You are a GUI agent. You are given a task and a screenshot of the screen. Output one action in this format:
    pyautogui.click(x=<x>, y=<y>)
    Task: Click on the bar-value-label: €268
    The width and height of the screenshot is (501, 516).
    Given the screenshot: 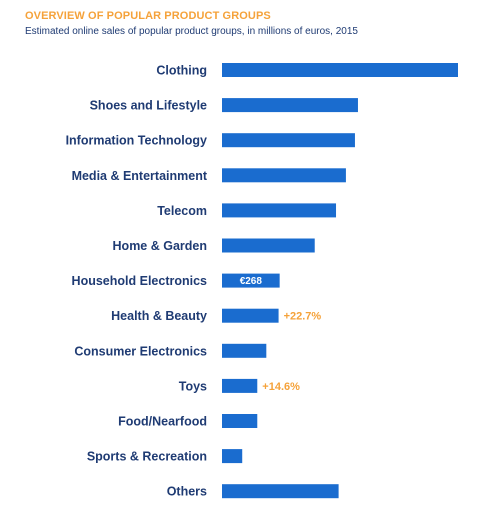 What is the action you would take?
    pyautogui.click(x=251, y=281)
    